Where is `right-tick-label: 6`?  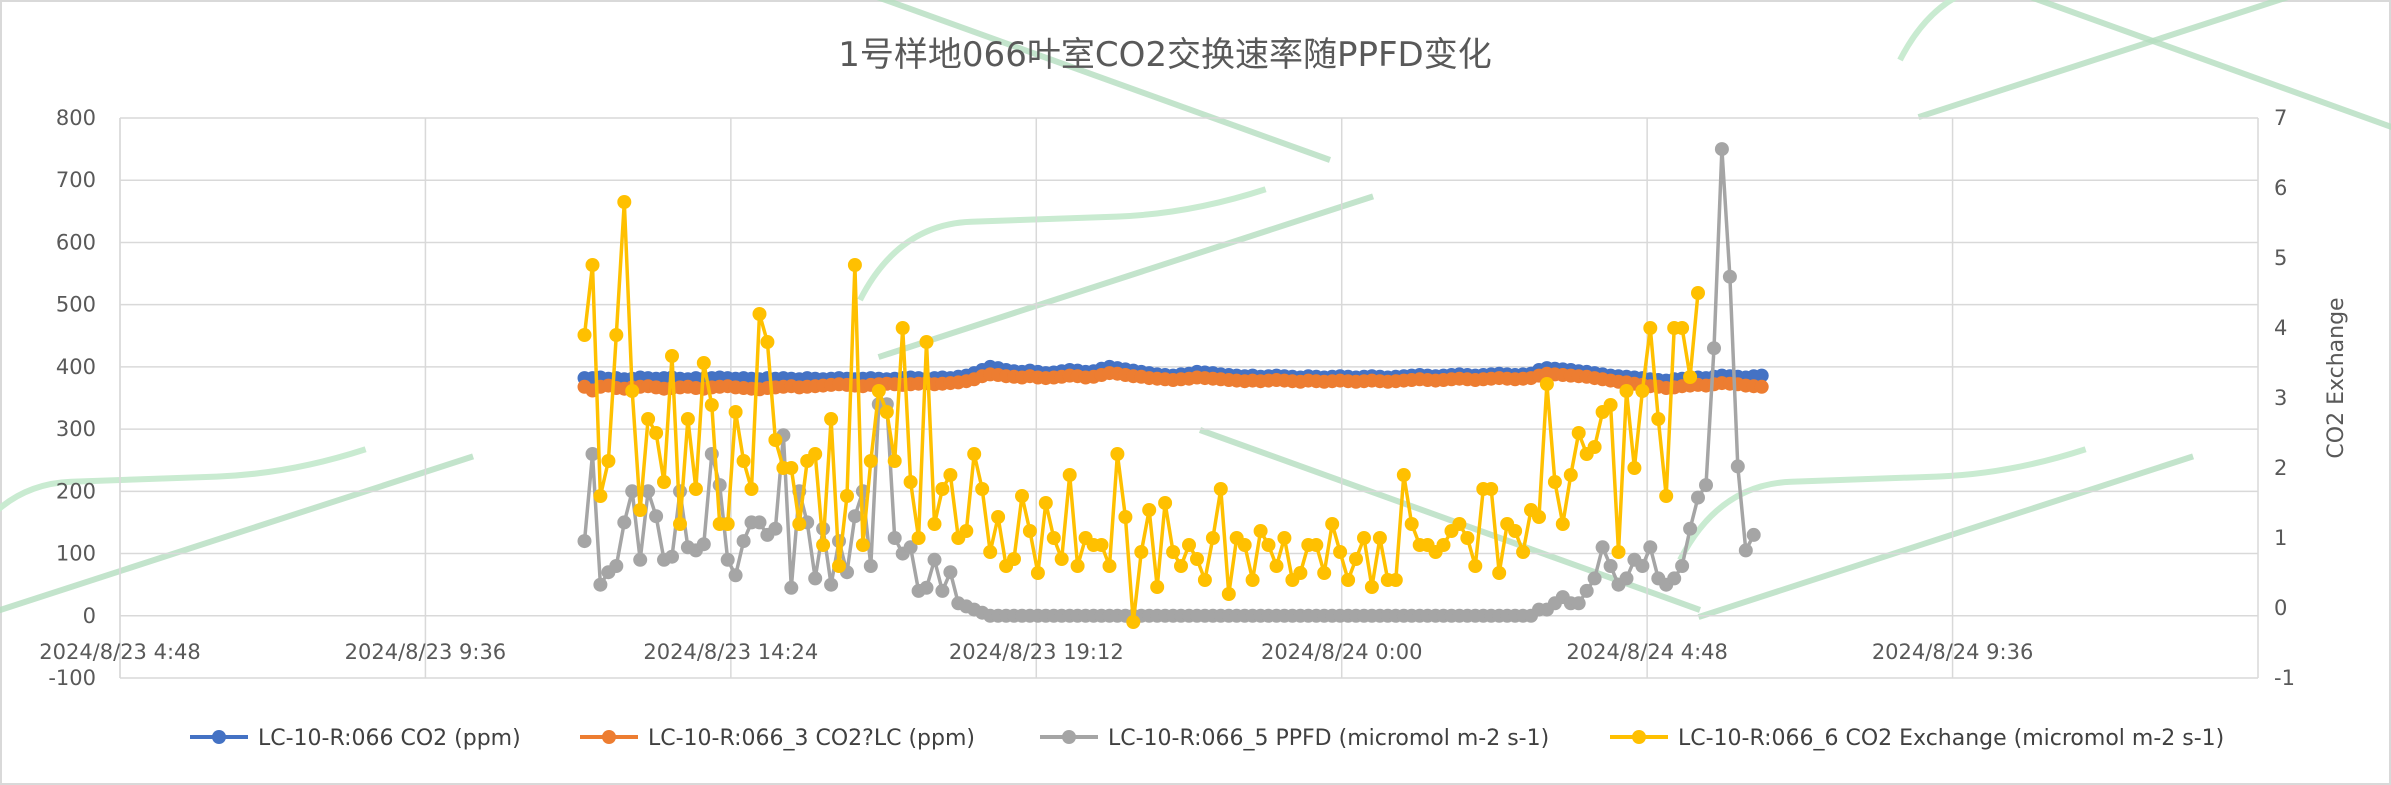 right-tick-label: 6 is located at coordinates (2280, 188).